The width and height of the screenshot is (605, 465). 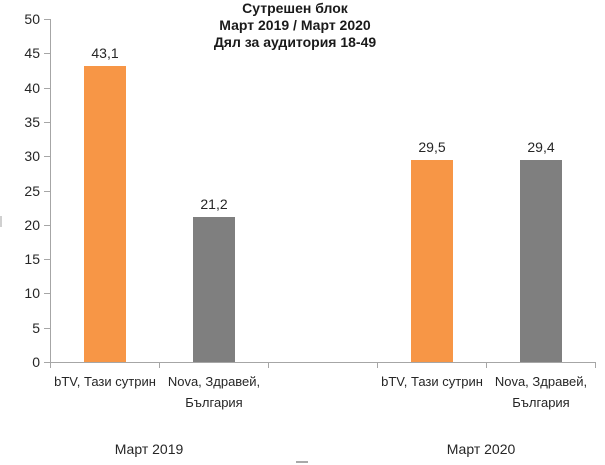 I want to click on y-axis-tick-label: 30, so click(x=32, y=156).